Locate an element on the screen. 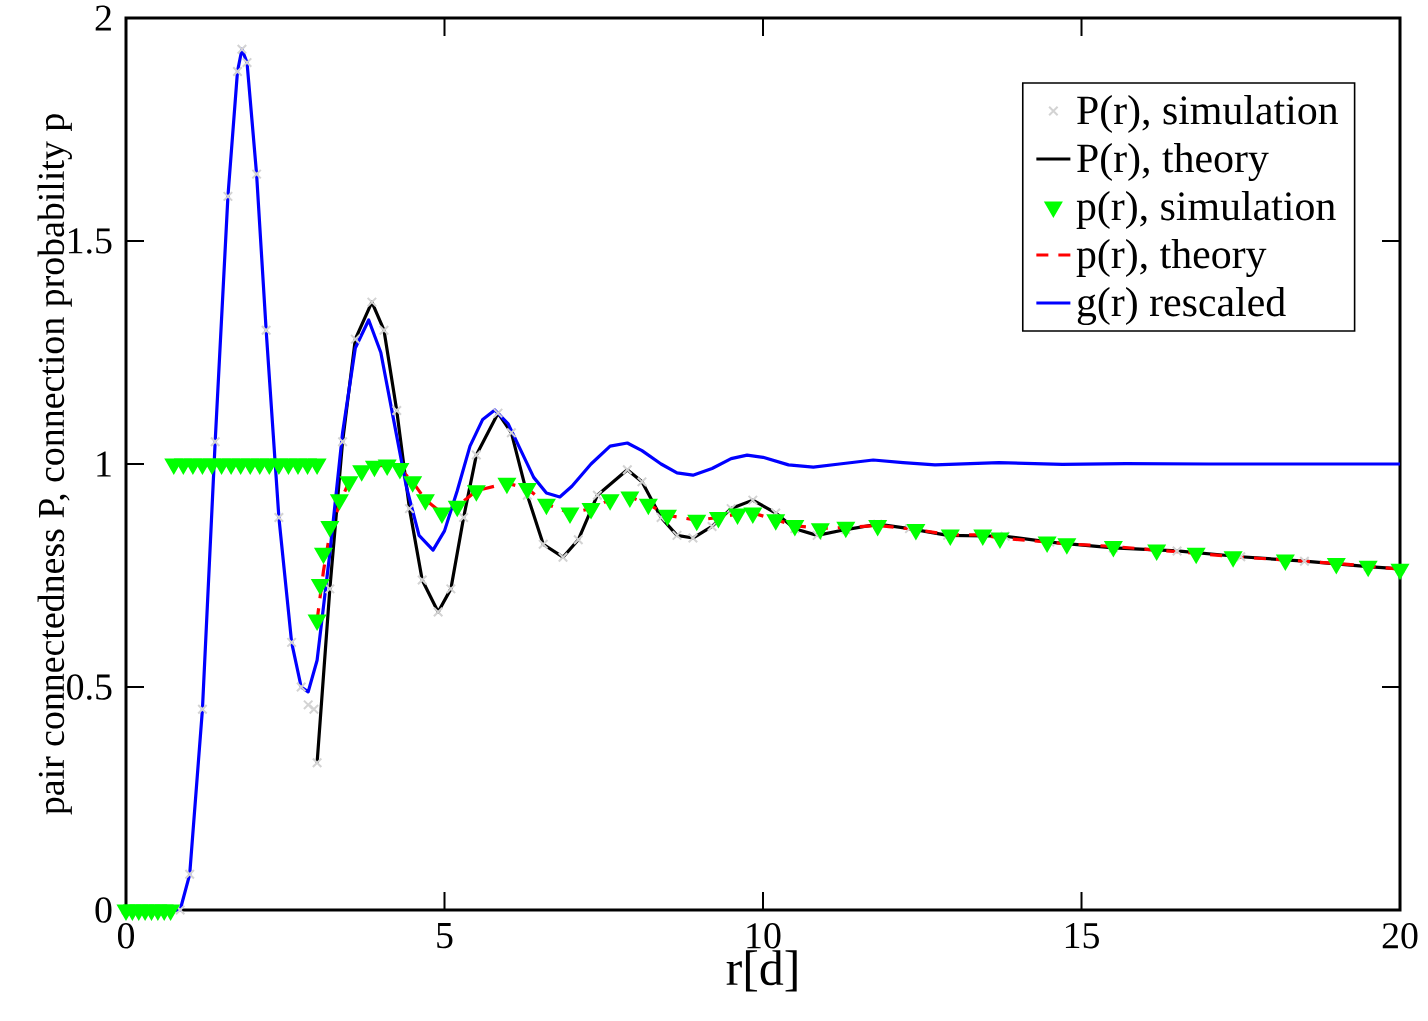 This screenshot has width=1428, height=1021. x-tick-label: 0 is located at coordinates (125, 936).